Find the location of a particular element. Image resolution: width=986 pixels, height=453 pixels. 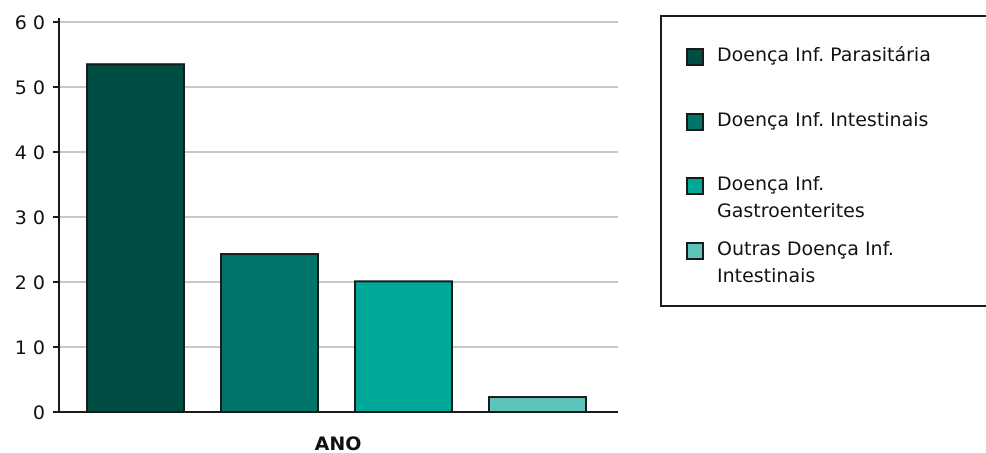

y-tick-label: 2 0 is located at coordinates (30, 283).